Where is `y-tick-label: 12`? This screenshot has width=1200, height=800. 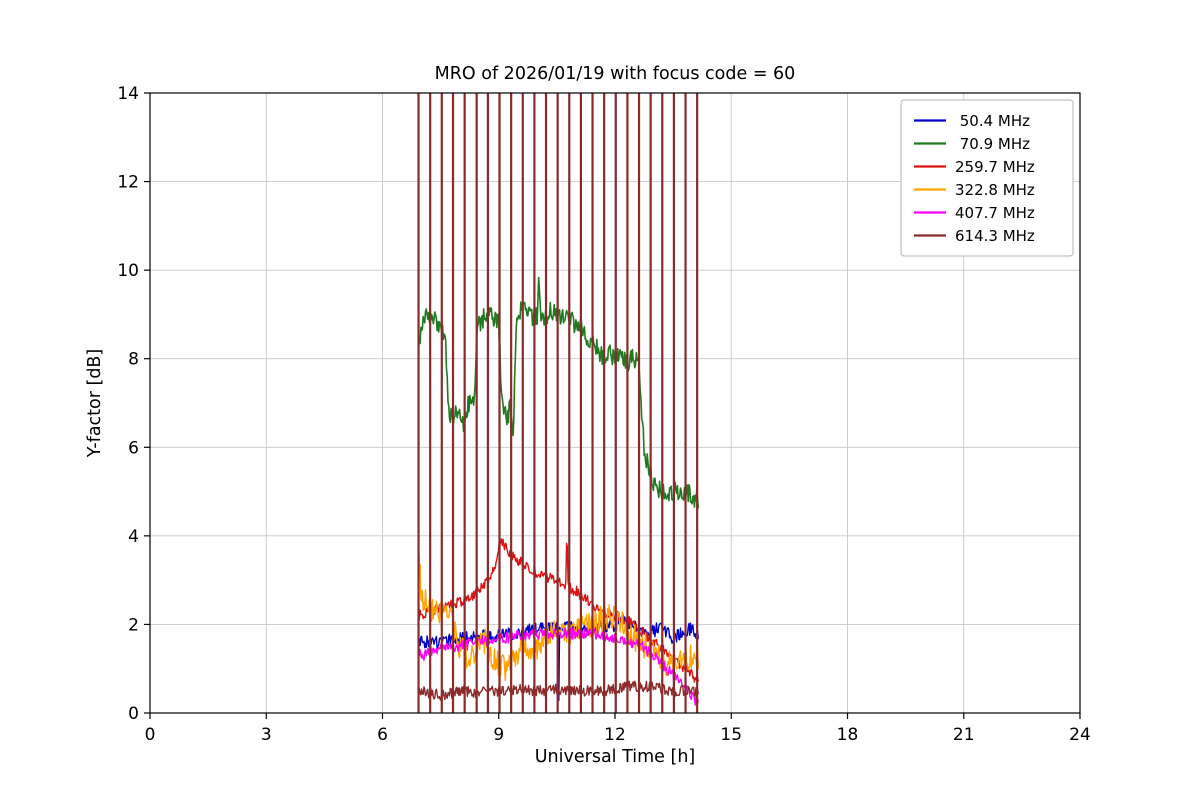
y-tick-label: 12 is located at coordinates (128, 183).